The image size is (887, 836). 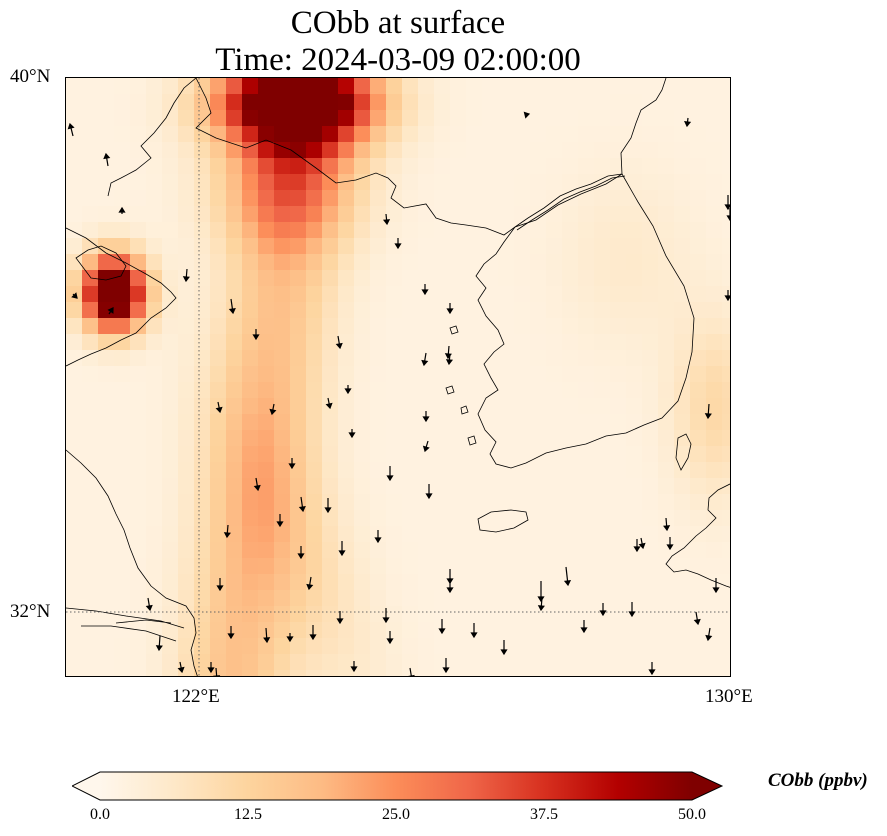 I want to click on colorbar-extend-low, so click(x=86, y=786).